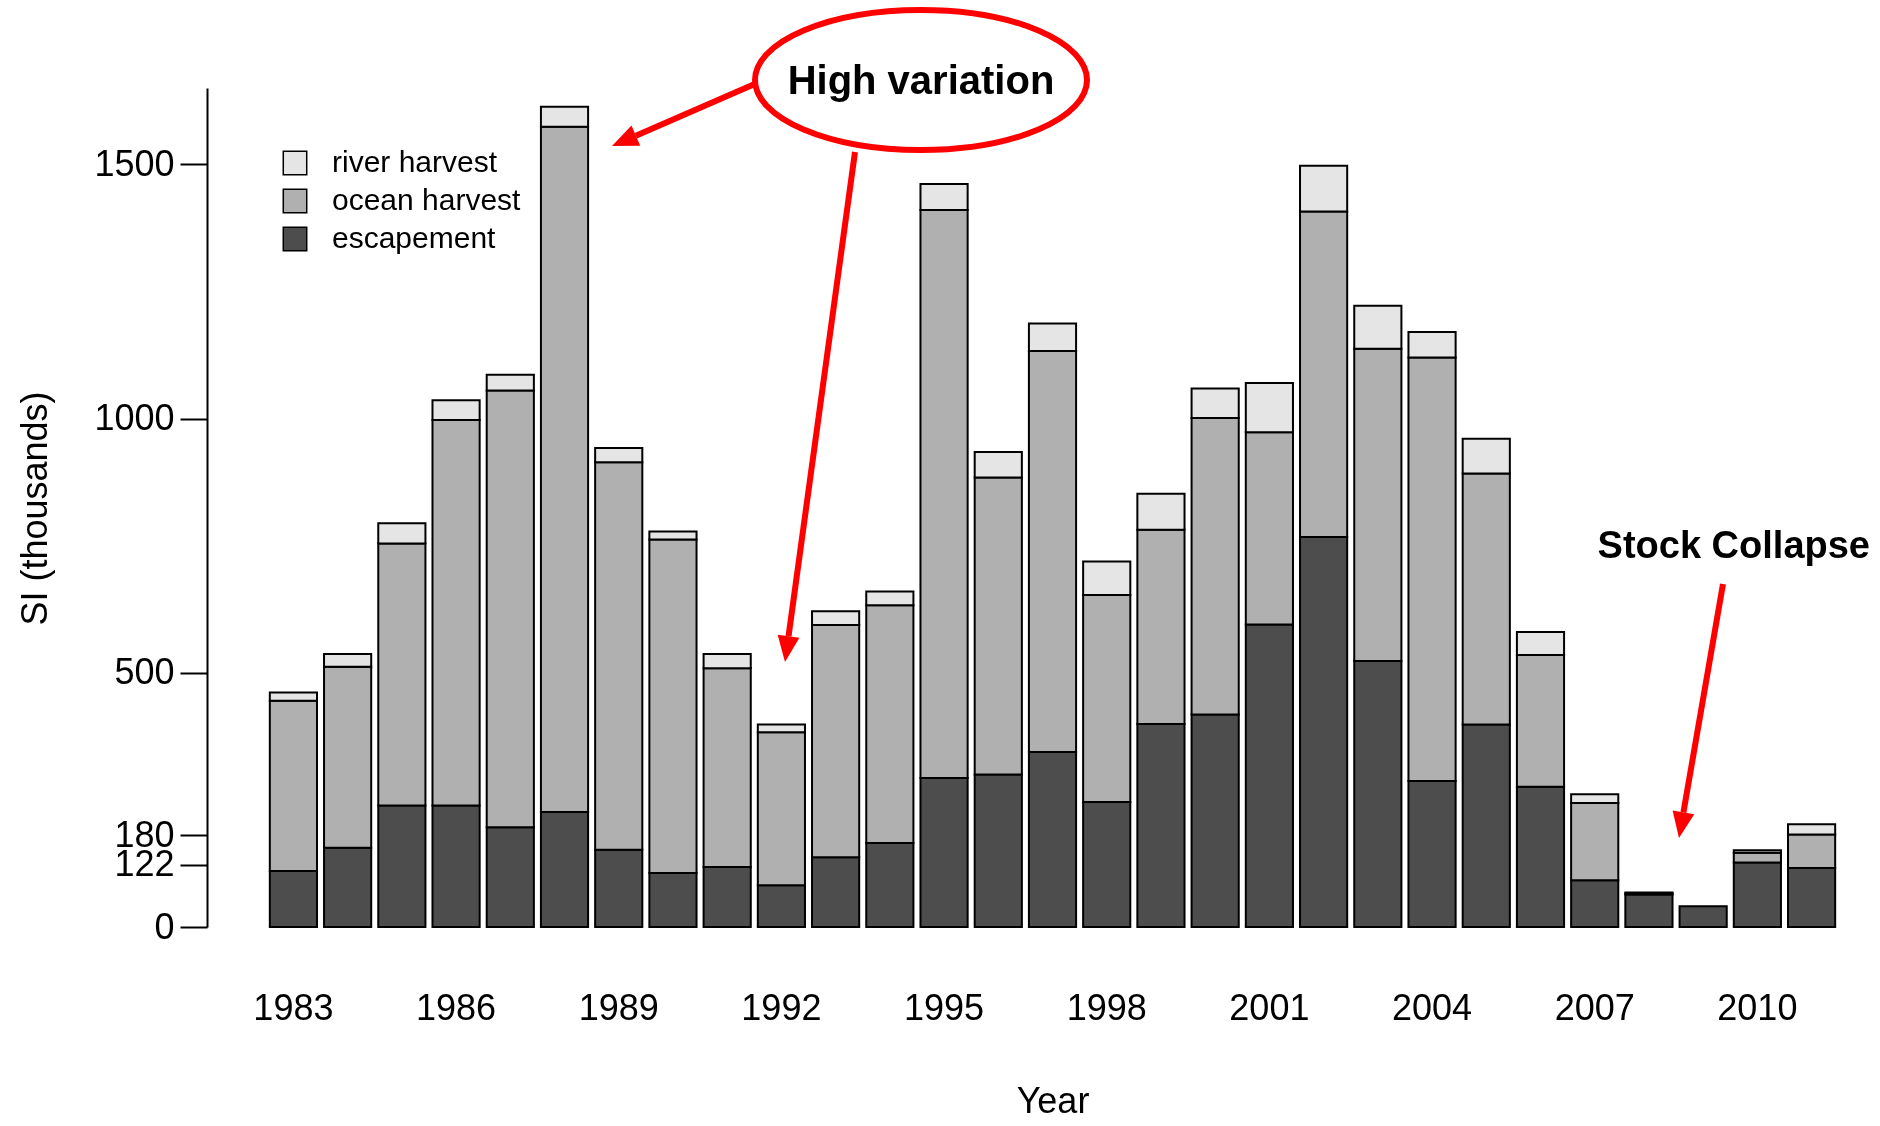 Image resolution: width=1880 pixels, height=1126 pixels. Describe the element at coordinates (1269, 1007) in the screenshot. I see `x-tick-label: 2001` at that location.